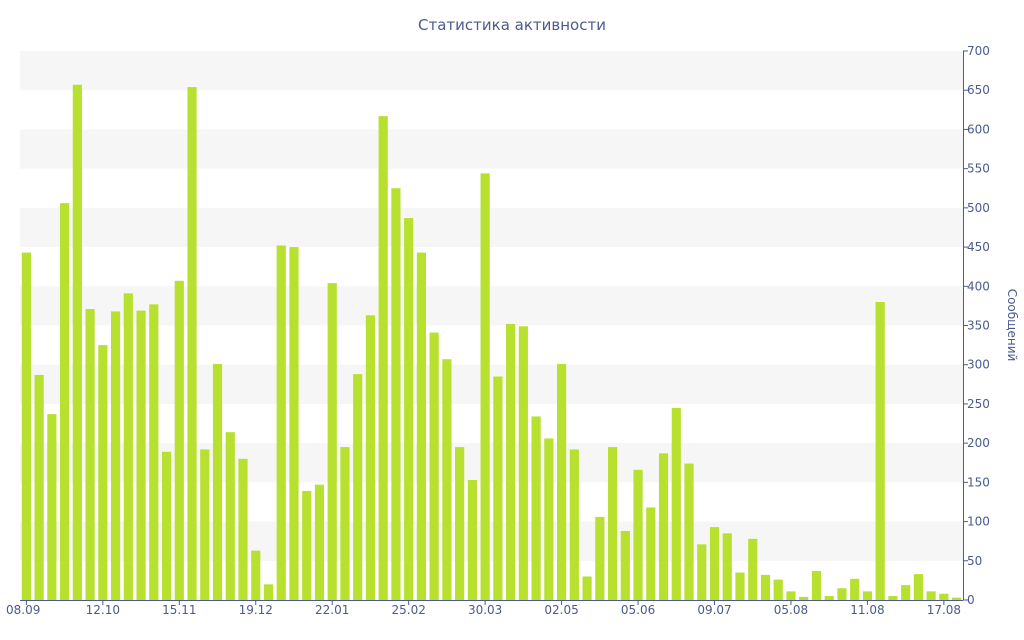 The width and height of the screenshot is (1024, 640). I want to click on x-tick-label: 22.01, so click(332, 610).